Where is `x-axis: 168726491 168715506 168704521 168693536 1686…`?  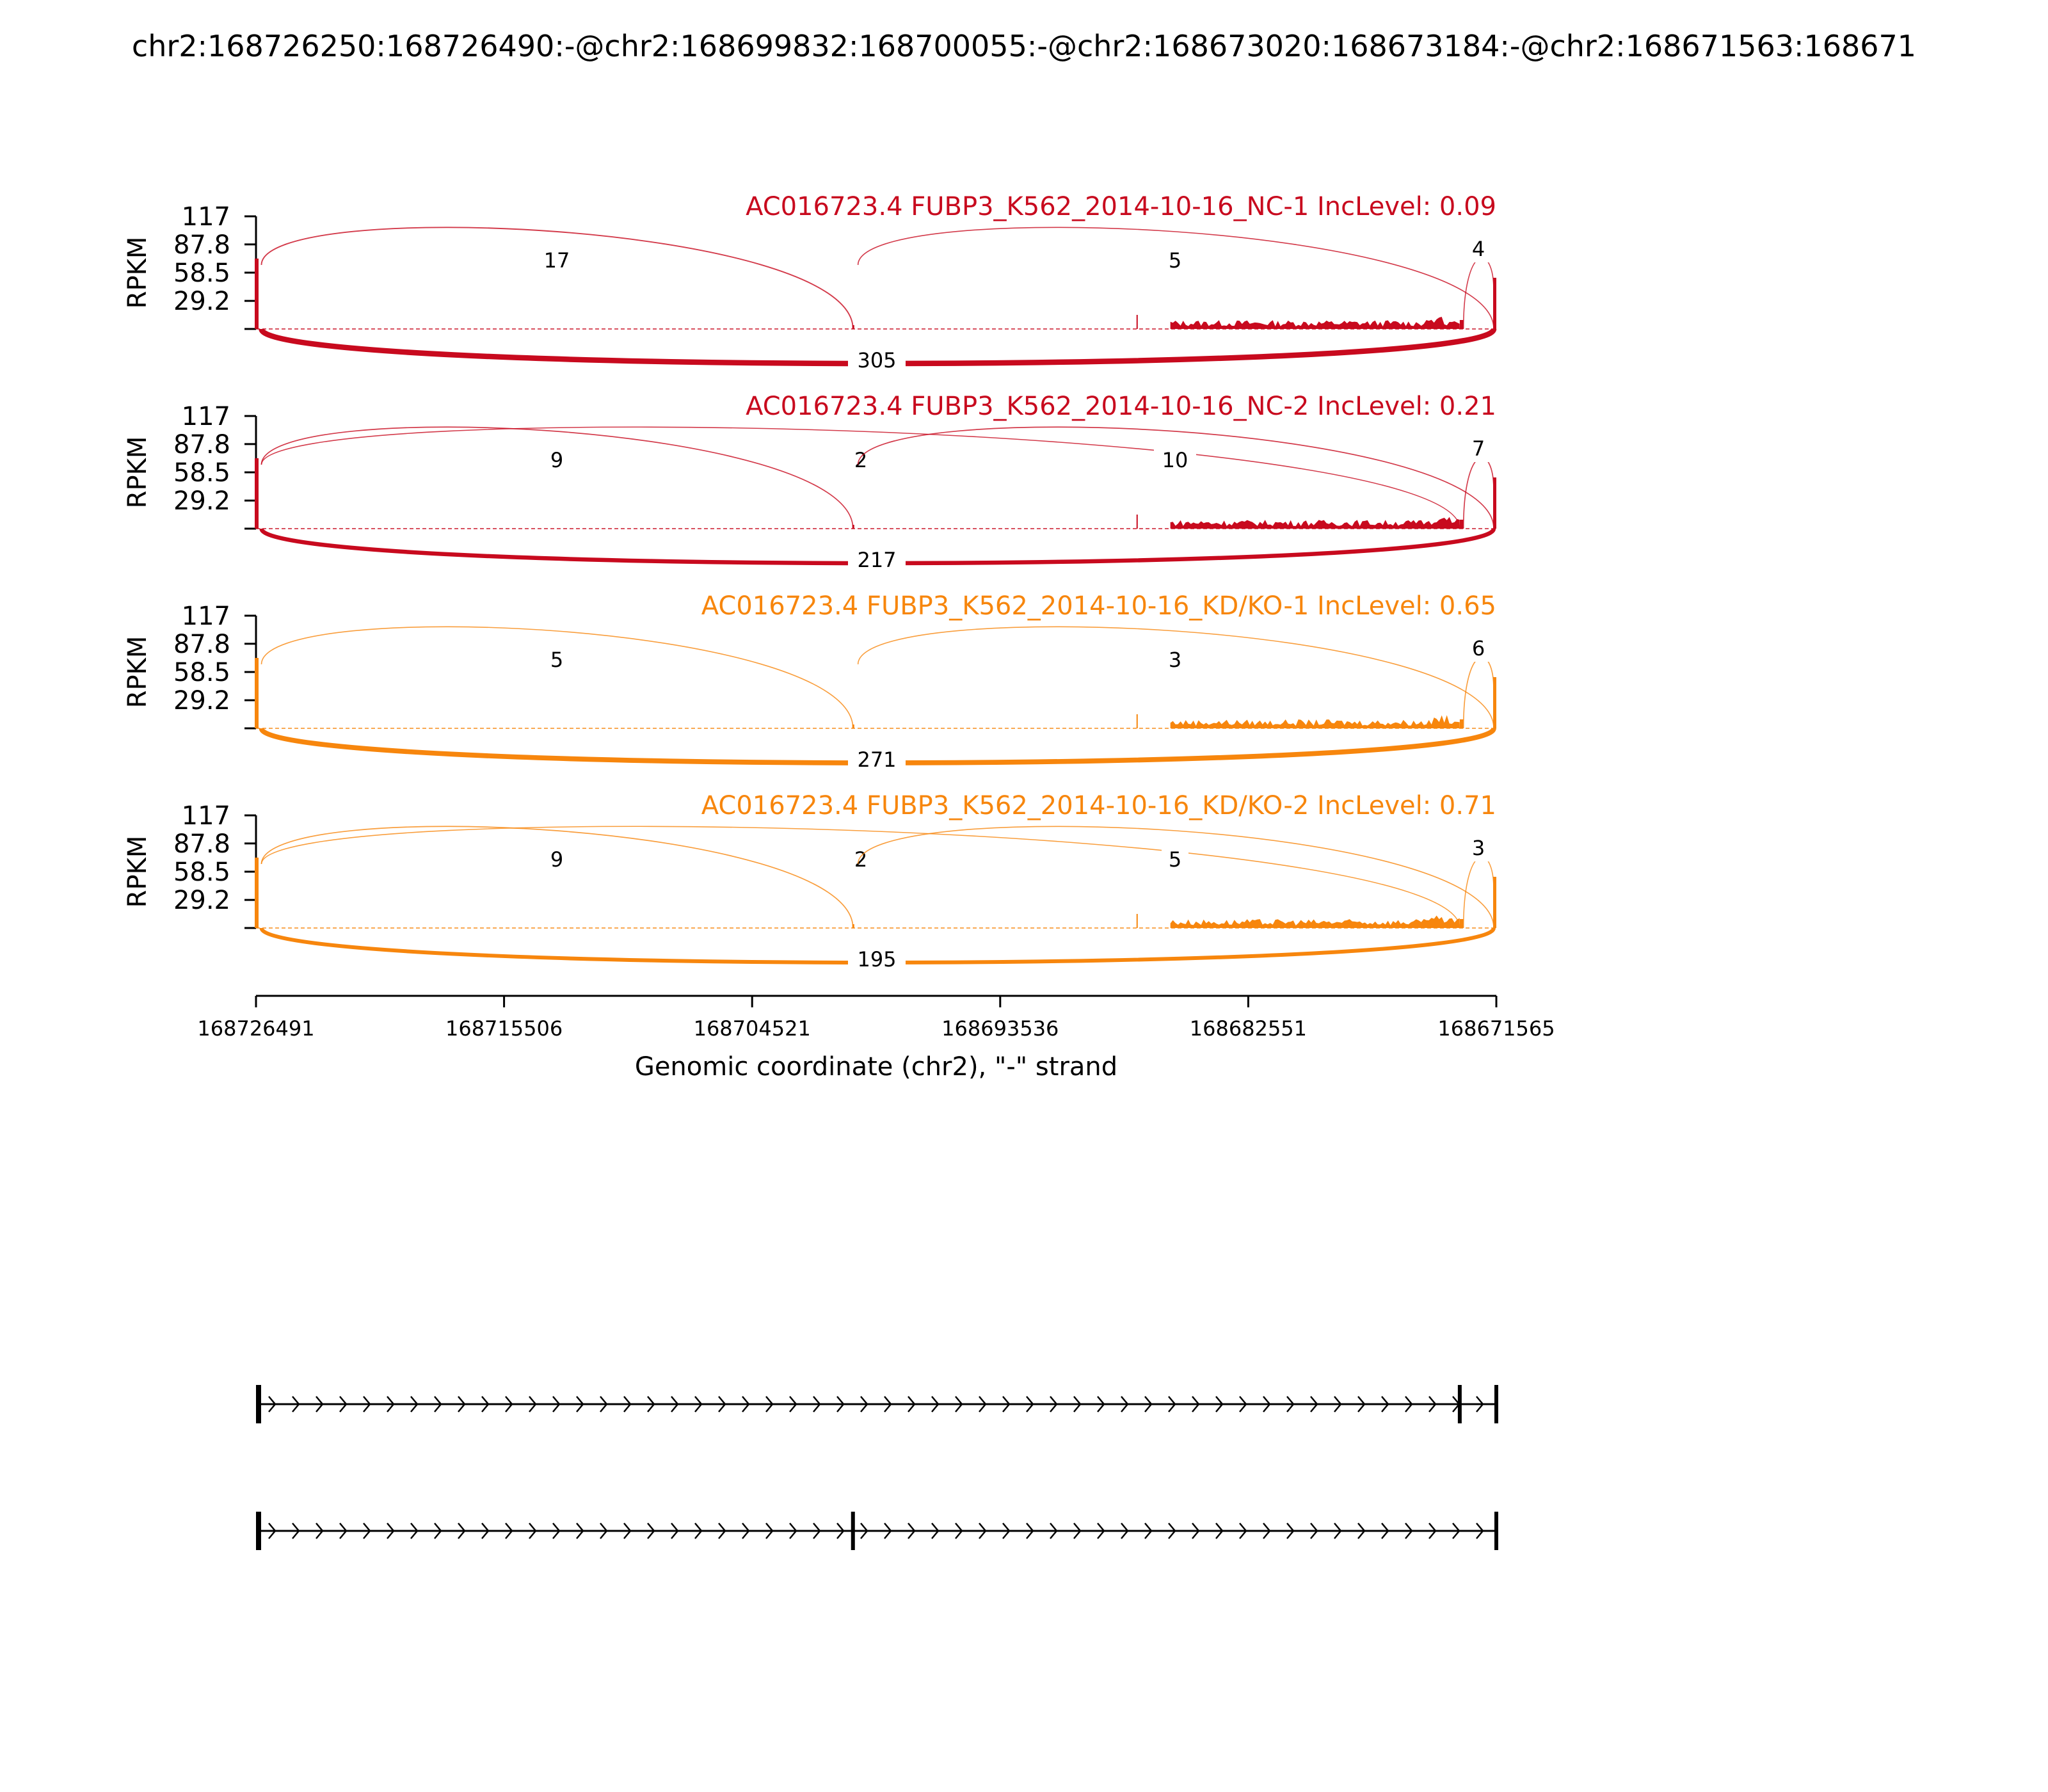
x-axis: 168726491 168715506 168704521 168693536 1686… is located at coordinates (876, 1018).